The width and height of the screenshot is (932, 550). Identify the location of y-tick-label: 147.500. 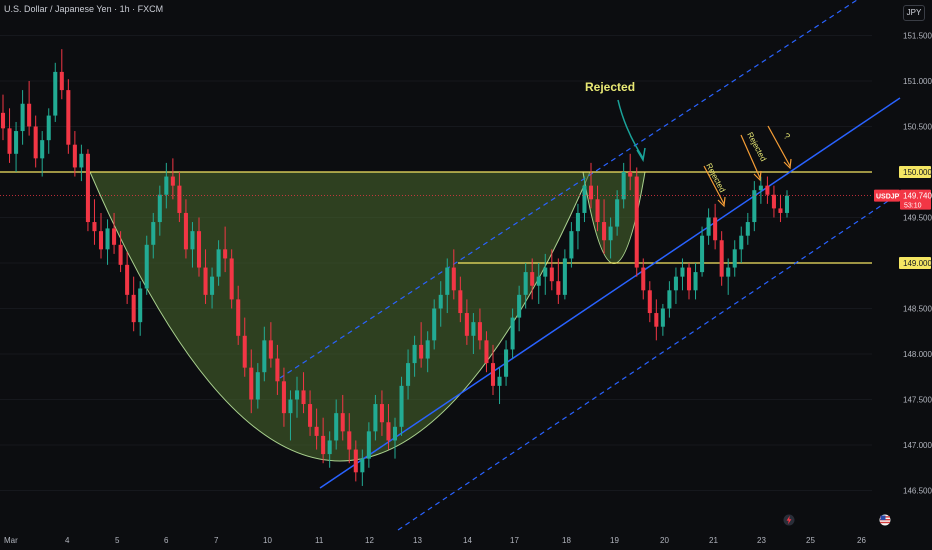
(917, 400).